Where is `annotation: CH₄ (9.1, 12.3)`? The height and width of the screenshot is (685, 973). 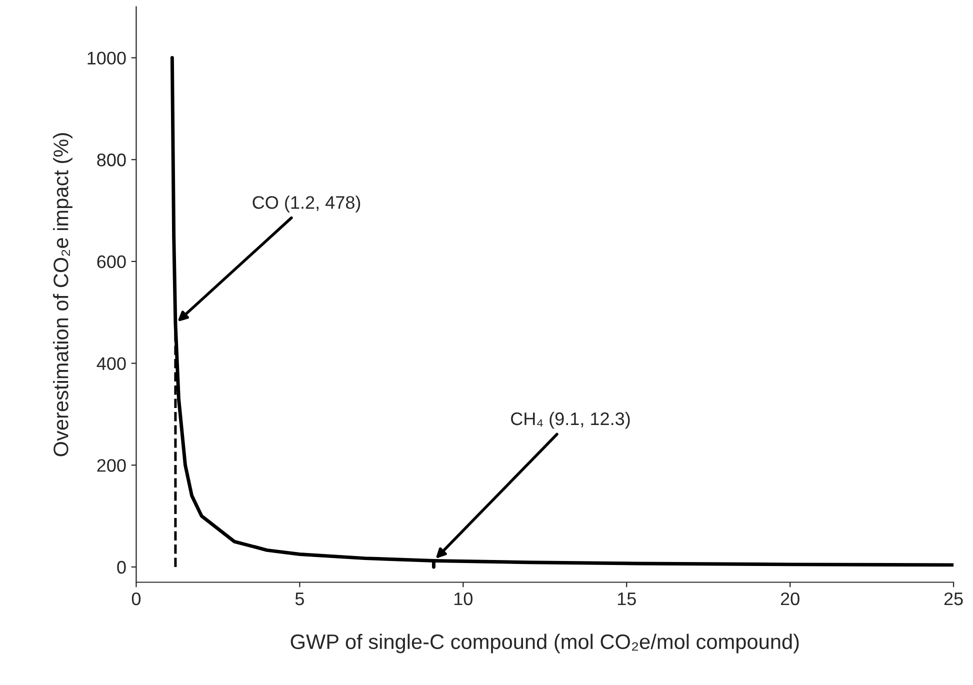 annotation: CH₄ (9.1, 12.3) is located at coordinates (570, 420).